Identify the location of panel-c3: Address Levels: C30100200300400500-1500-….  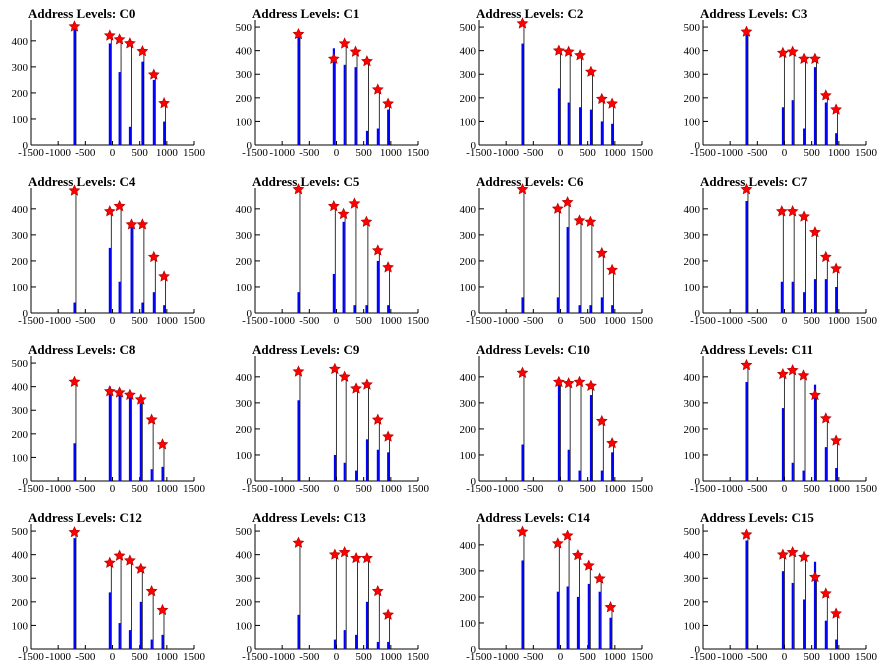
(781, 82).